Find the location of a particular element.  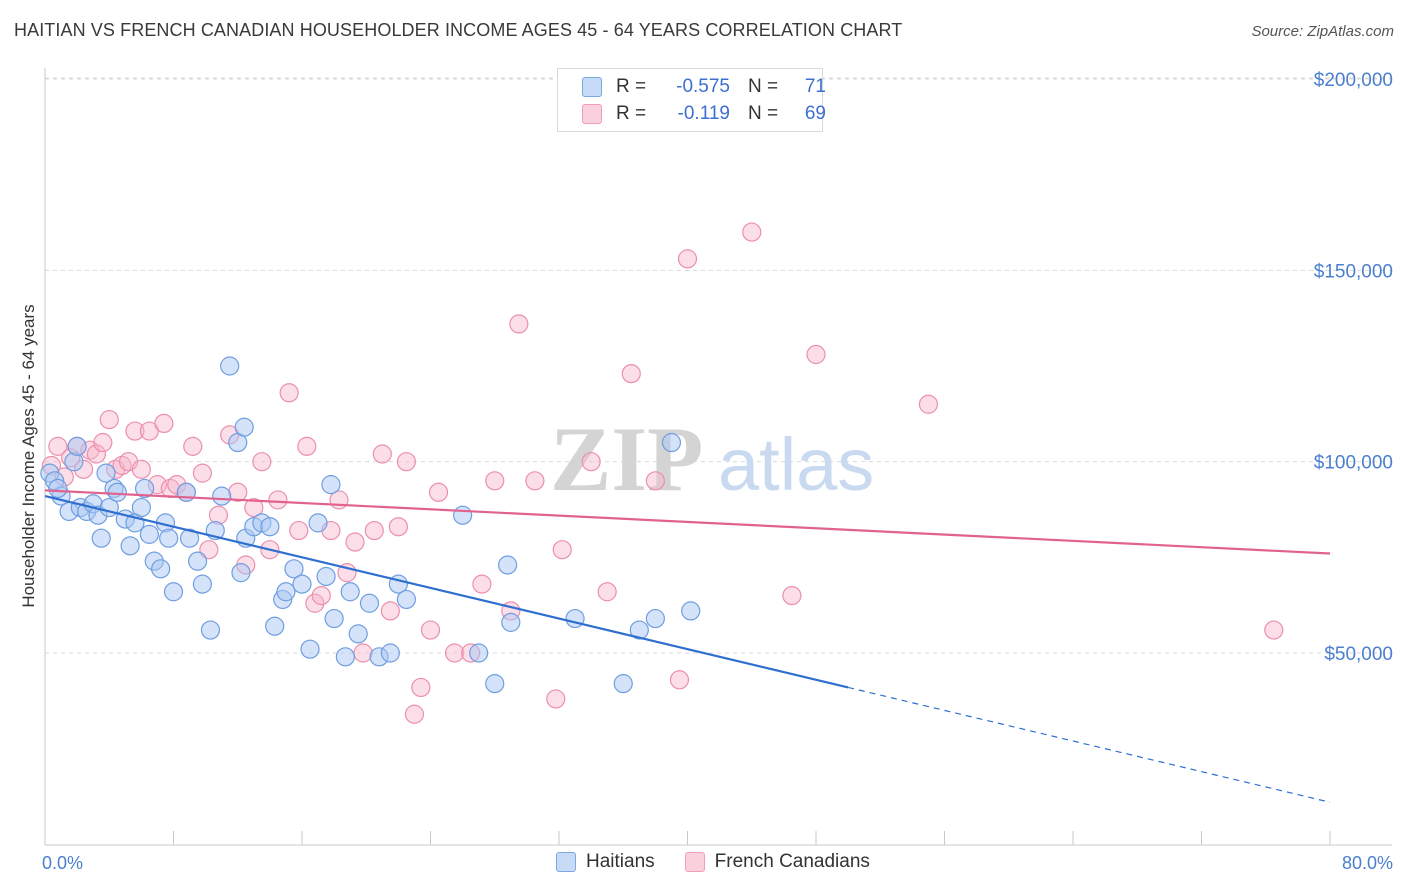

source-label: Source: ZipAtlas.com is located at coordinates (1322, 31).